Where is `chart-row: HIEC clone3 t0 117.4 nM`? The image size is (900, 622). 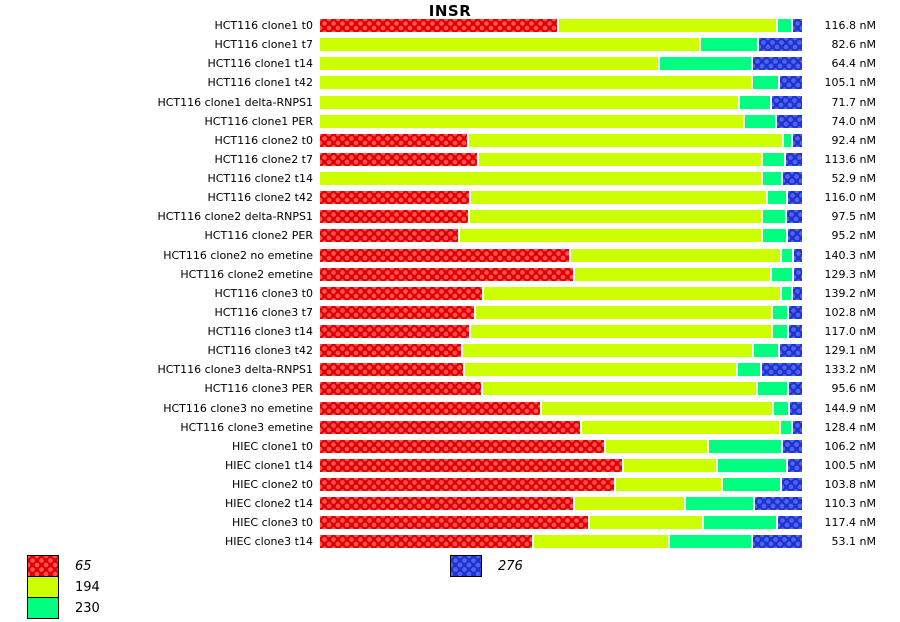 chart-row: HIEC clone3 t0 117.4 nM is located at coordinates (450, 522).